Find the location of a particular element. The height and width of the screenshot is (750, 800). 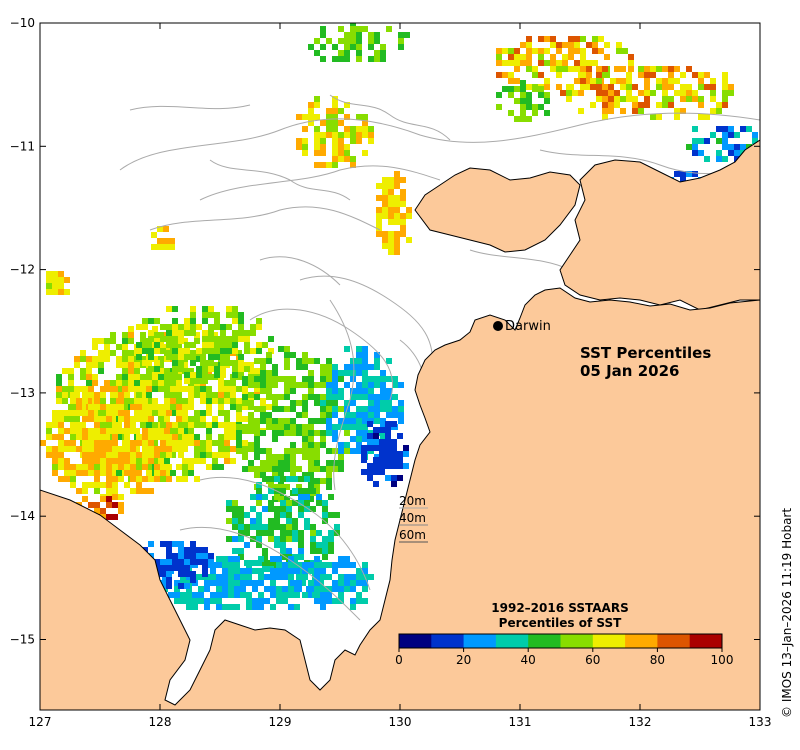

colorbar-tick-label: 80 is located at coordinates (657, 660).